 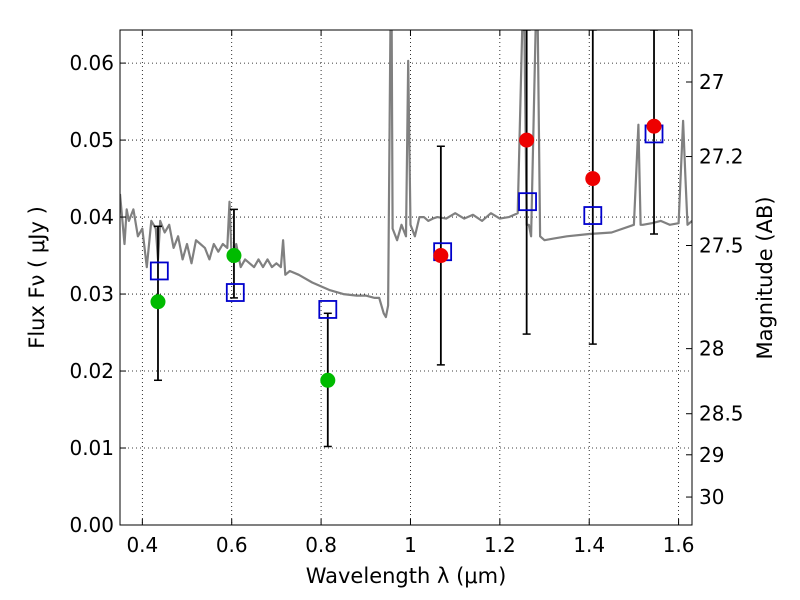 What do you see at coordinates (711, 349) in the screenshot?
I see `y2-tick-label: 28` at bounding box center [711, 349].